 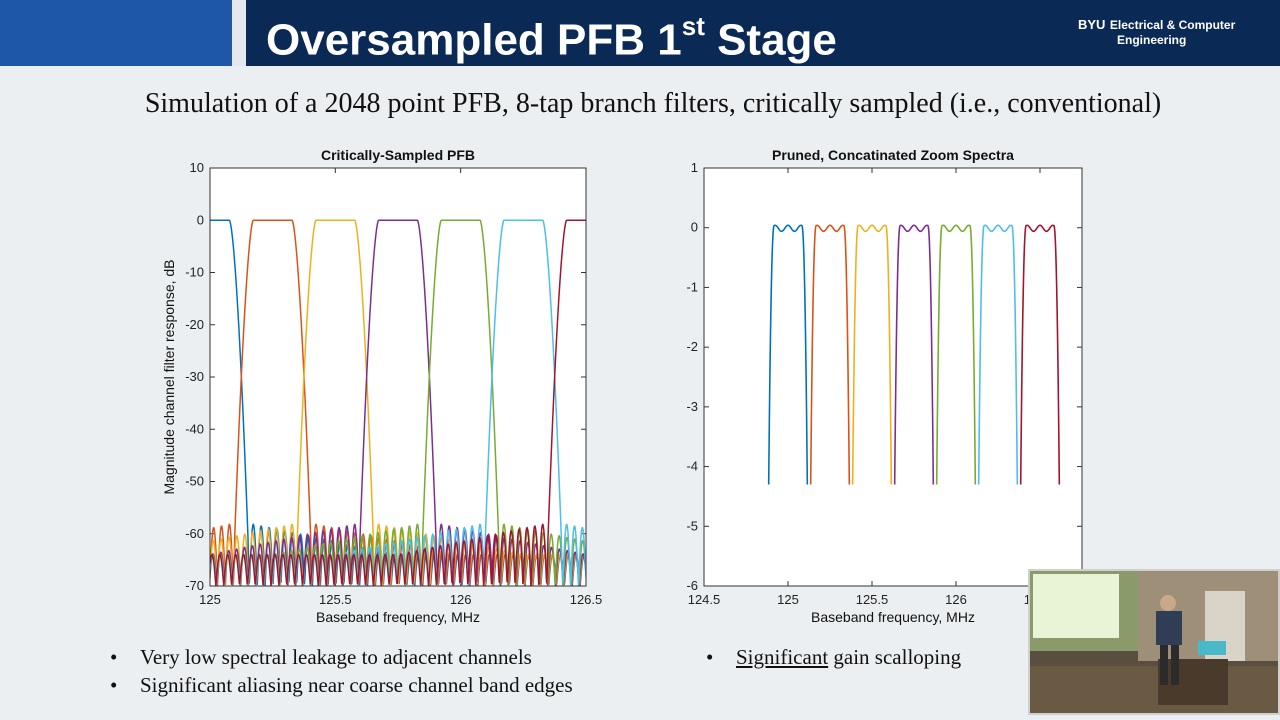 I want to click on bullet-text: gain scalloping, so click(x=895, y=657).